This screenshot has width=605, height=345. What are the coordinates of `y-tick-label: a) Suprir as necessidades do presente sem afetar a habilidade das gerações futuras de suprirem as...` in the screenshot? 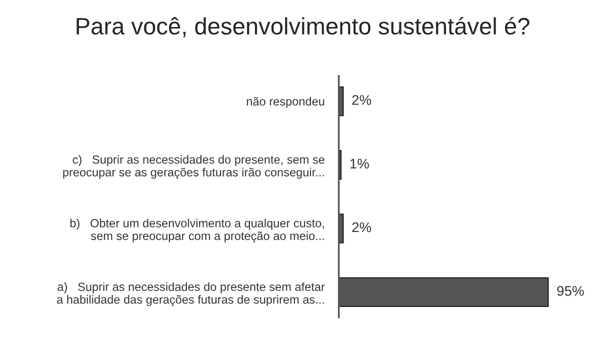 It's located at (191, 294).